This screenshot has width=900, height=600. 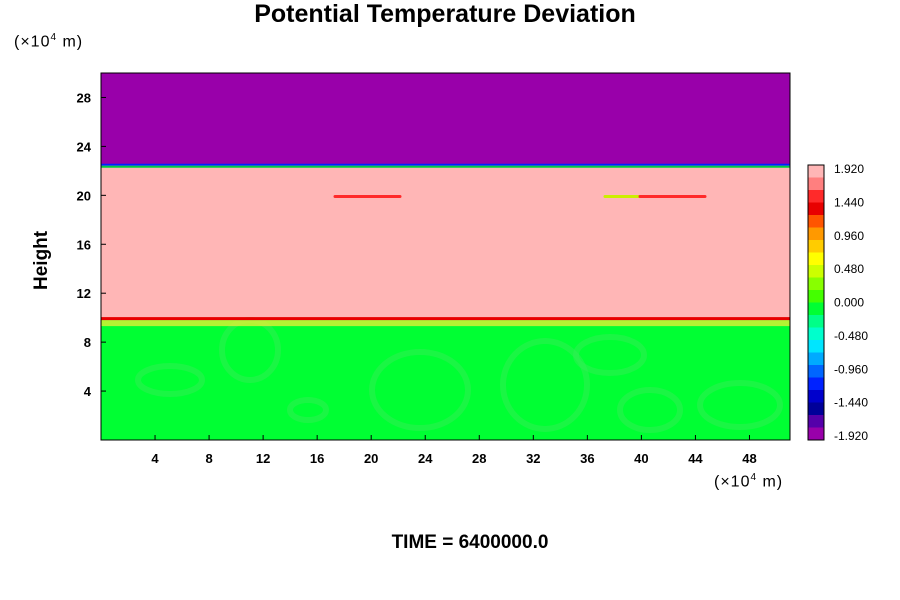 I want to click on boundary-fringe-yellow, so click(x=445, y=323).